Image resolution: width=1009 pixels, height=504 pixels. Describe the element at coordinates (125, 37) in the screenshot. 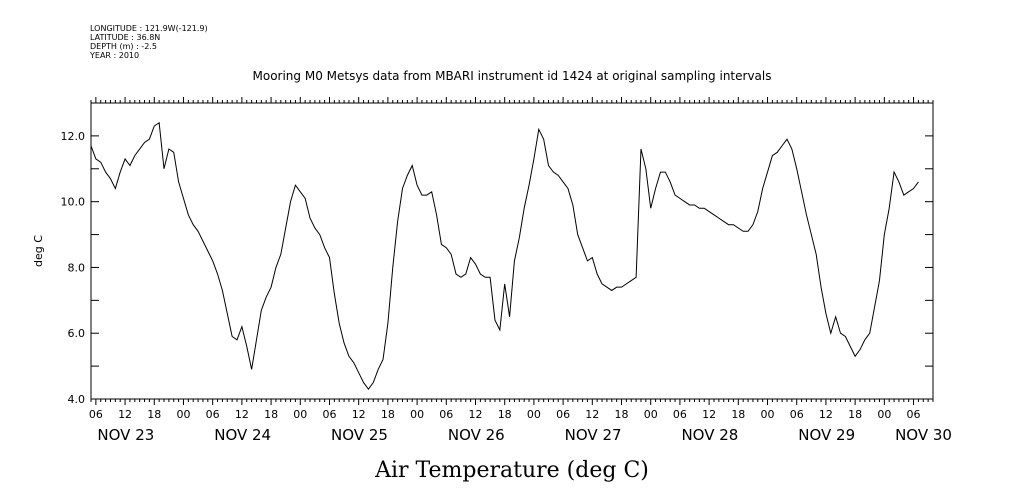

I see `metadata-latitude: LATITUDE : 36.8N` at that location.